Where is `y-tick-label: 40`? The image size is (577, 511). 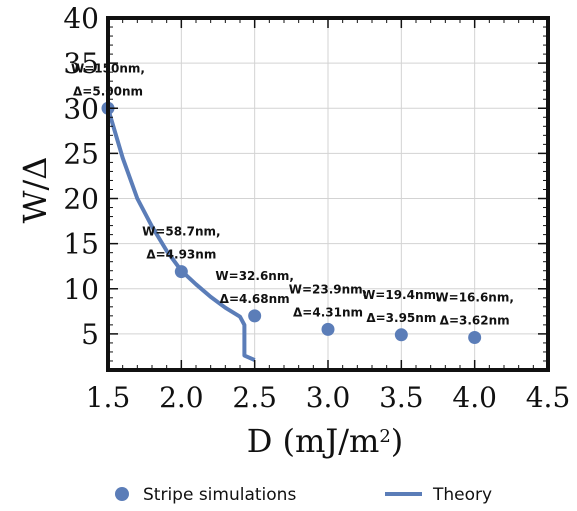 y-tick-label: 40 is located at coordinates (81, 18).